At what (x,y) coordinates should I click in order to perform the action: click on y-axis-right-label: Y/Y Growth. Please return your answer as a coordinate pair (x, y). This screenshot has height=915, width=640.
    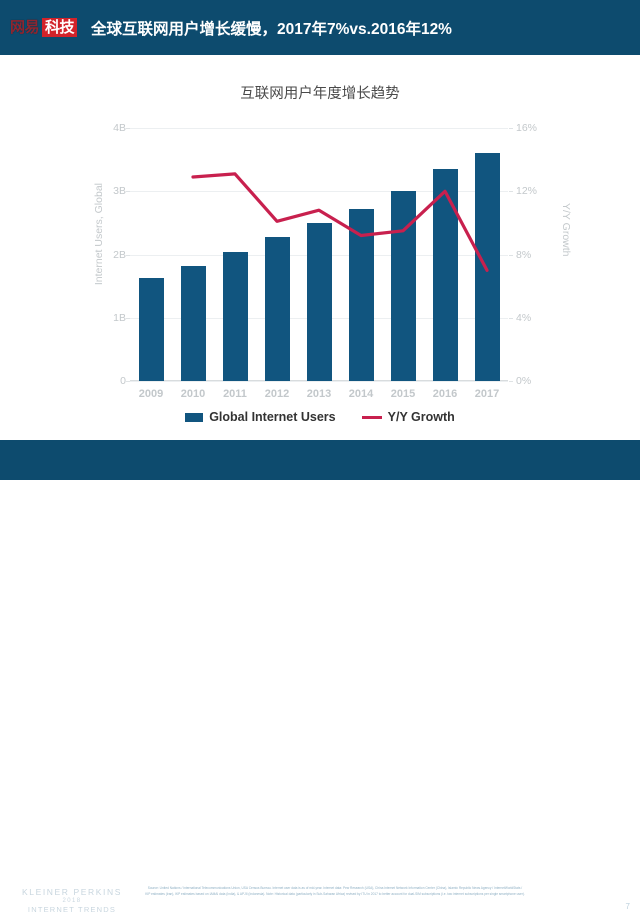
    Looking at the image, I should click on (566, 230).